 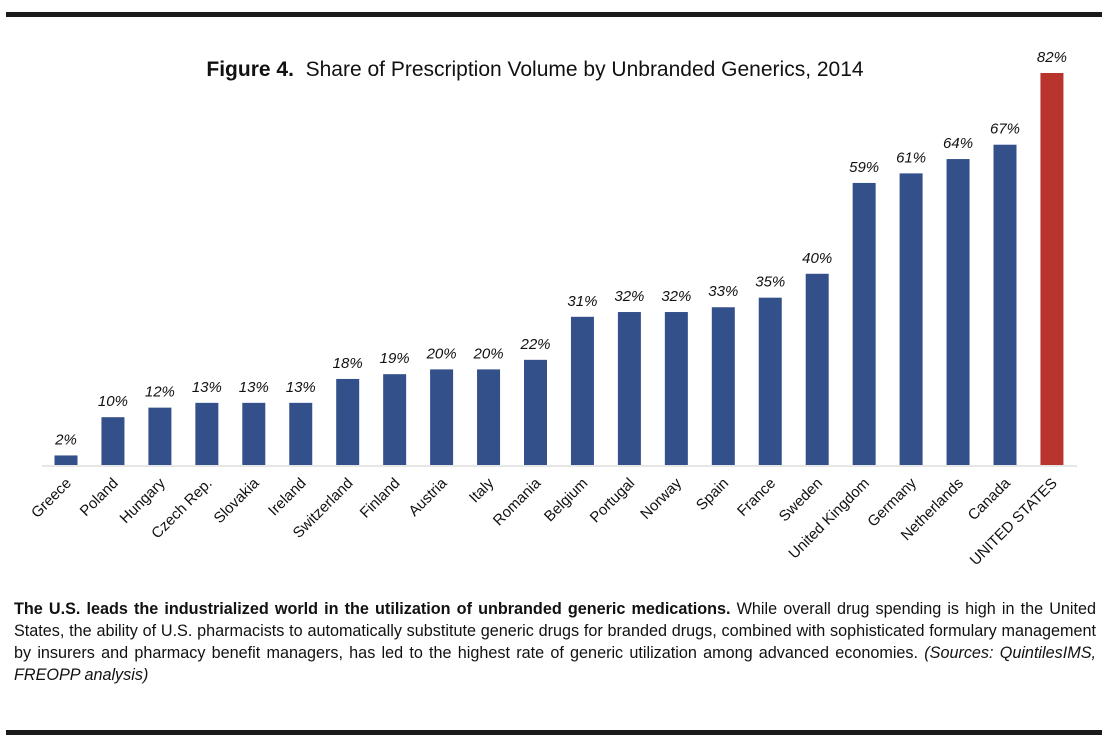 What do you see at coordinates (301, 433) in the screenshot?
I see `bar-ireland` at bounding box center [301, 433].